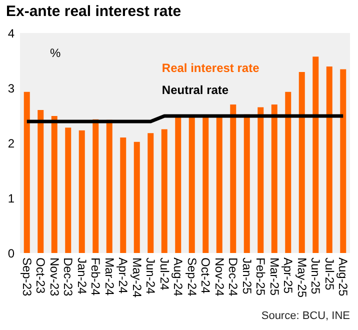  What do you see at coordinates (288, 276) in the screenshot?
I see `x-tick-label: Apr-25` at bounding box center [288, 276].